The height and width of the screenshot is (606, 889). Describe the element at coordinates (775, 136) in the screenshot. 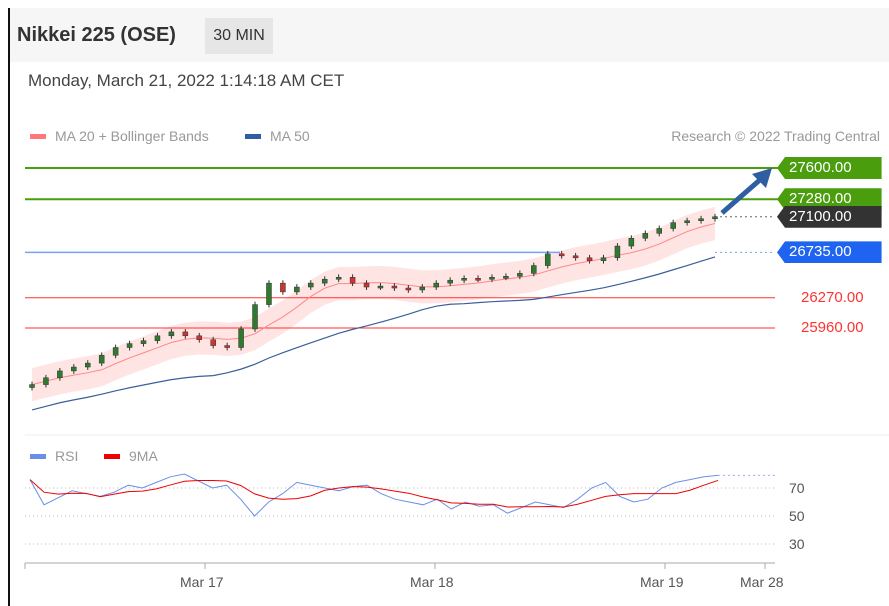

I see `credit: Research © 2022 Trading Central` at that location.